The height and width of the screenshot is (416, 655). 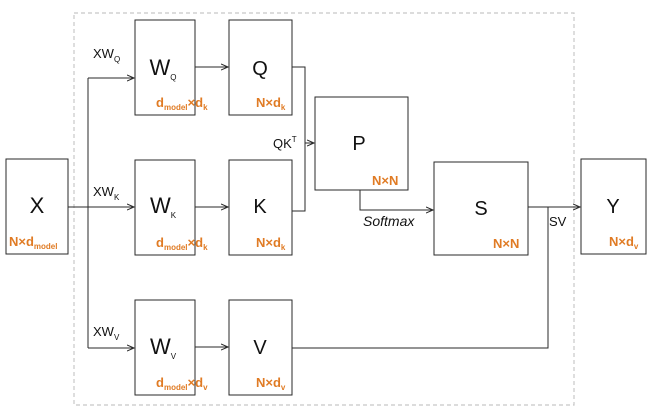 I want to click on node-y-dim: N×dv, so click(x=624, y=242).